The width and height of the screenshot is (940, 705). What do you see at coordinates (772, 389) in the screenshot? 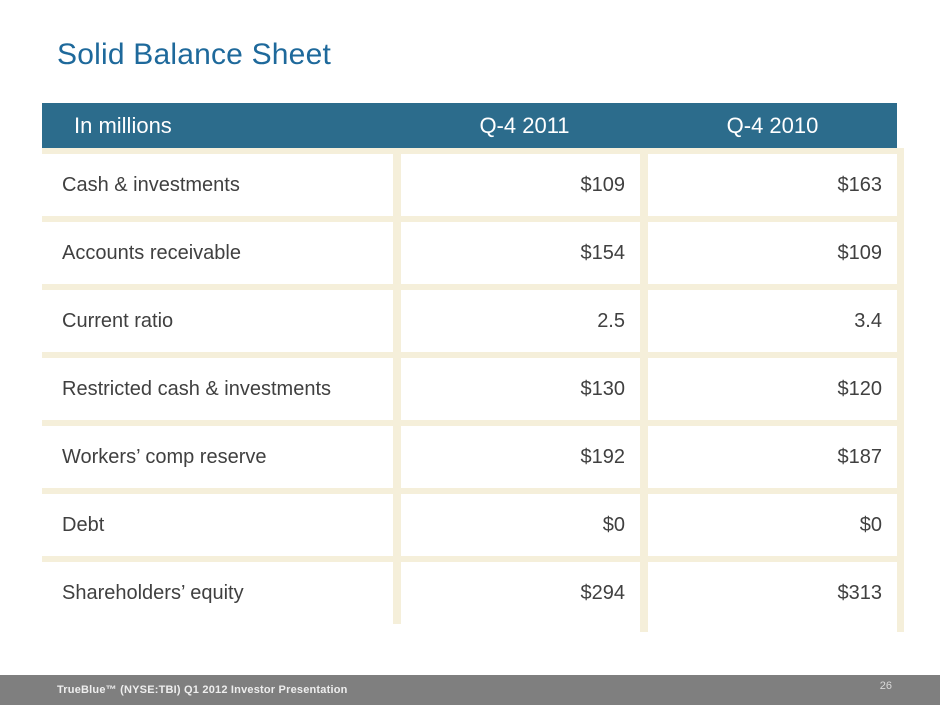
I see `table-row-value-q4-2010: $120` at bounding box center [772, 389].